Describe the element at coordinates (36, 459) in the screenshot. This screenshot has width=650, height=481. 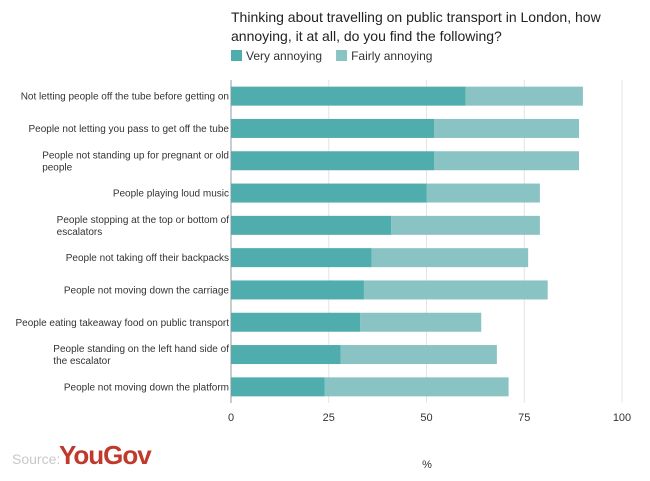
I see `source-label: Source:` at that location.